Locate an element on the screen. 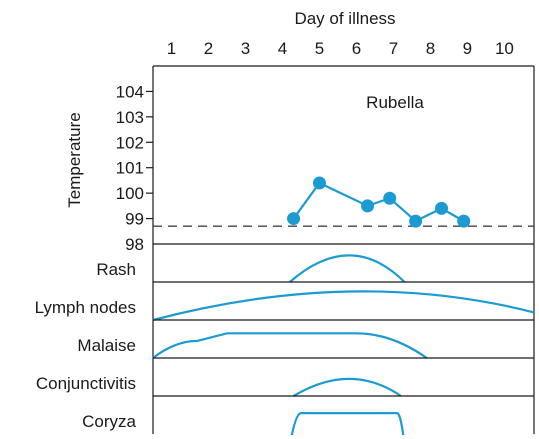  x-tick-label: 1 is located at coordinates (171, 48).